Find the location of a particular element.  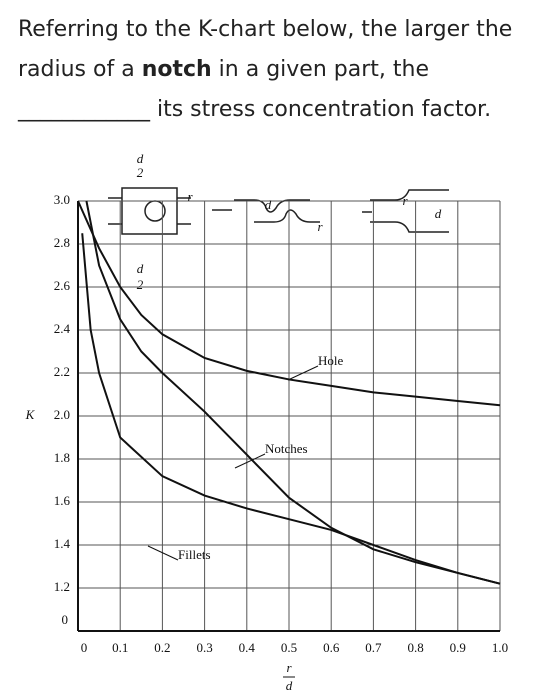

y-tick-label: 2.4 is located at coordinates (62, 328).